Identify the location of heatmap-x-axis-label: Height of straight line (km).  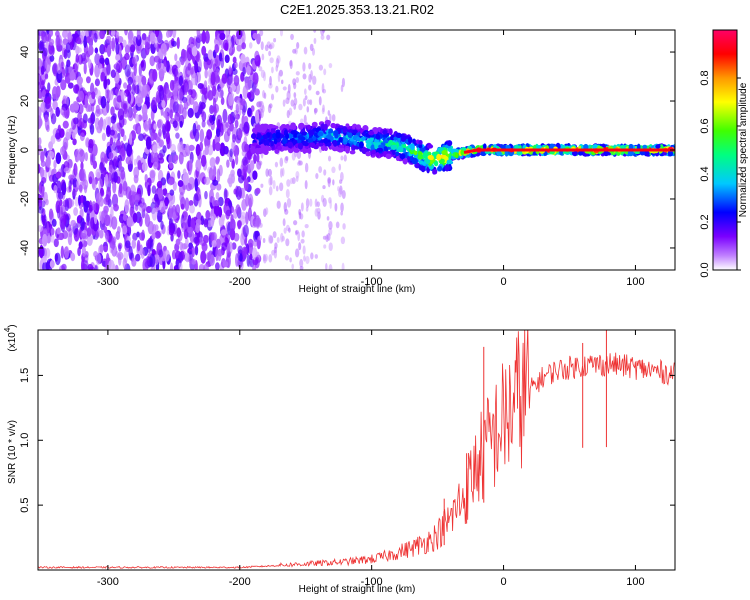
(357, 289).